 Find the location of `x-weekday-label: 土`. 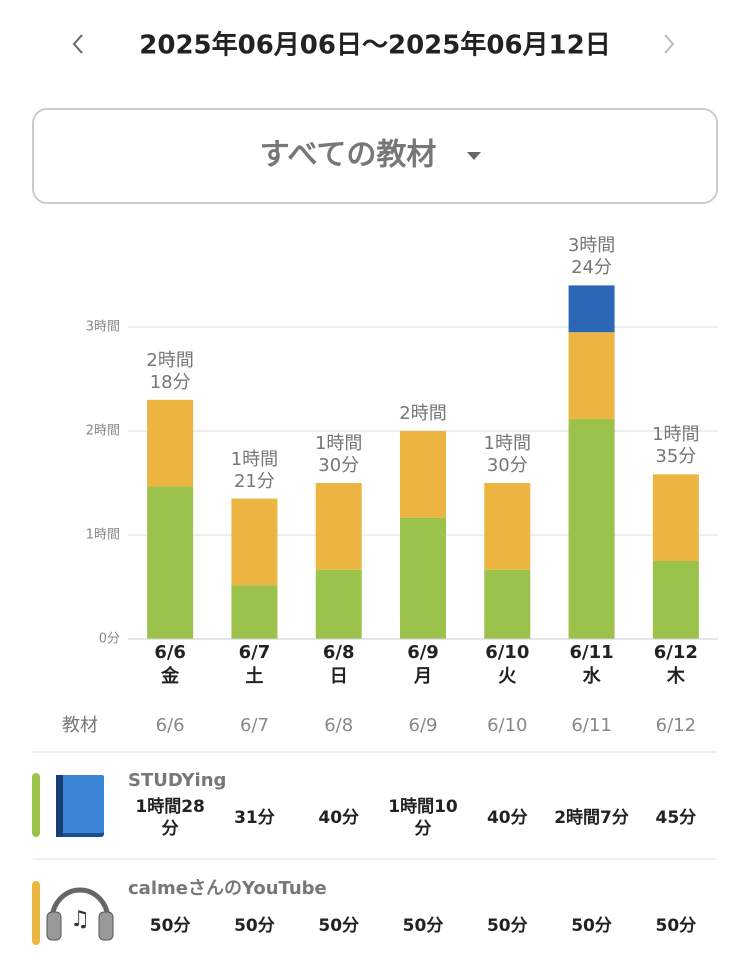

x-weekday-label: 土 is located at coordinates (254, 676).